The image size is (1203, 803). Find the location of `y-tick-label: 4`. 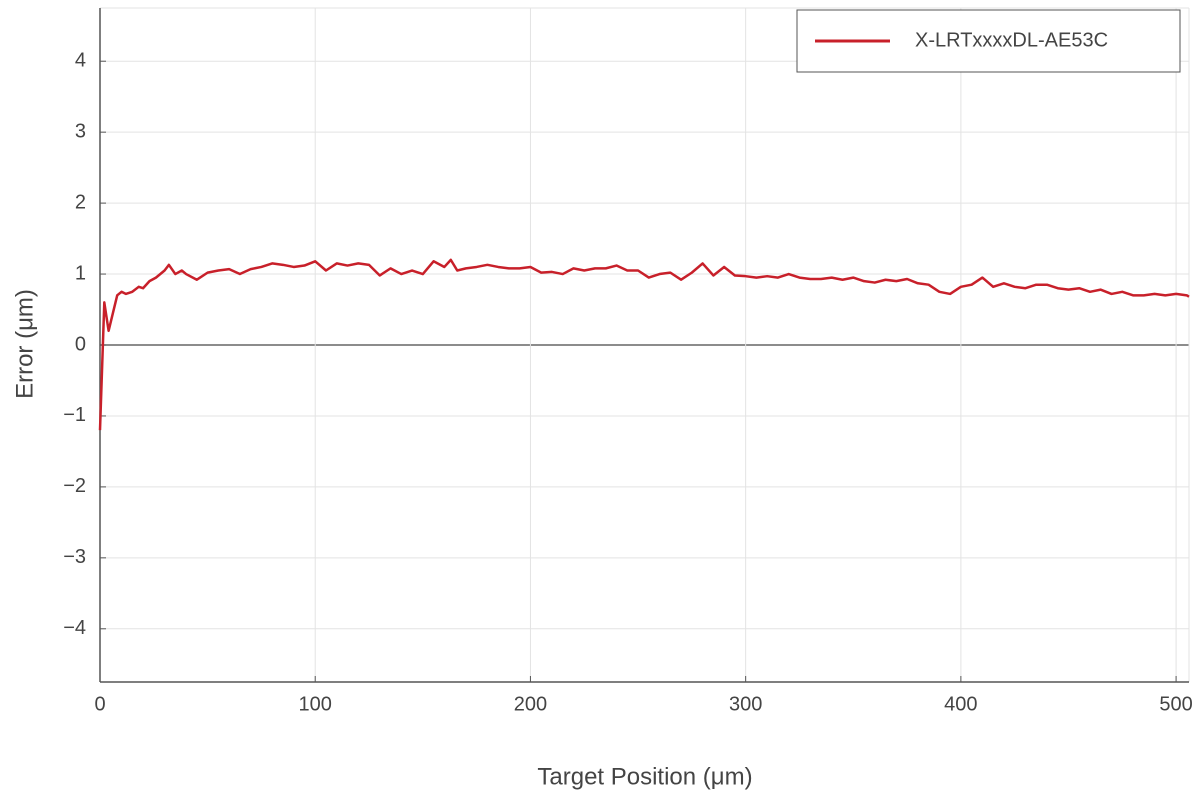

y-tick-label: 4 is located at coordinates (80, 60).